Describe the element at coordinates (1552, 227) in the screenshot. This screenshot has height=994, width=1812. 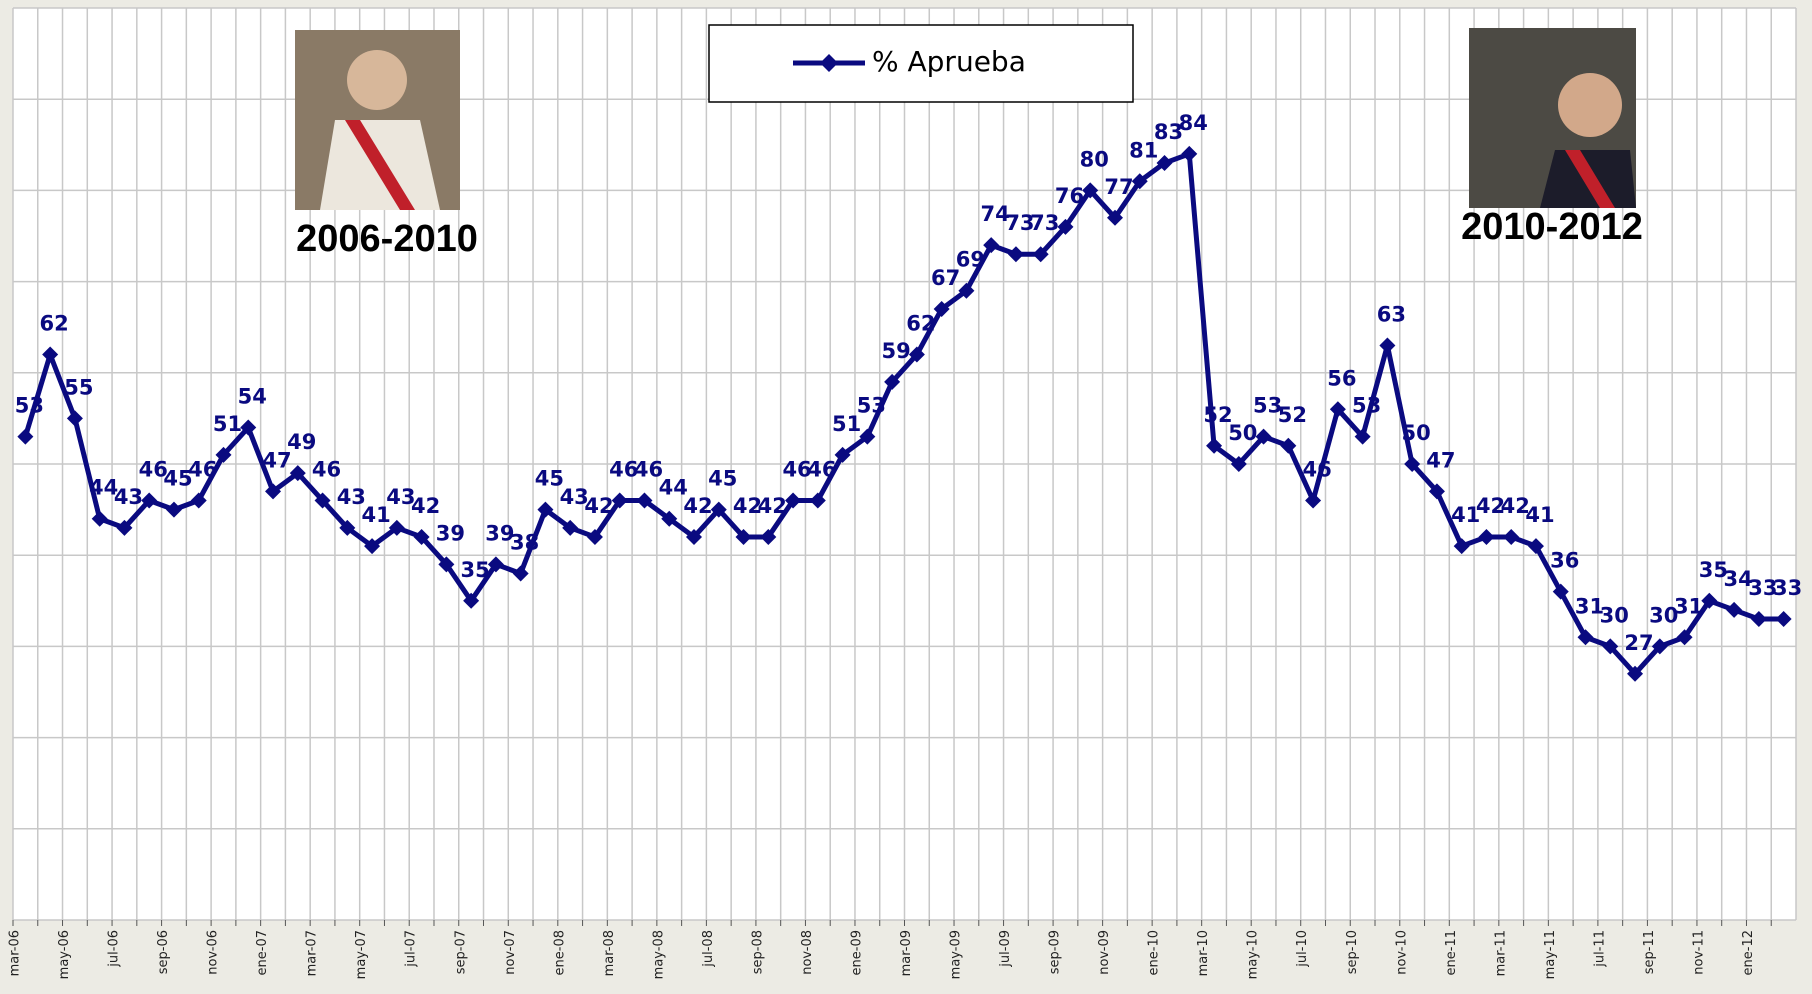
I see `annotation: 2010-2012` at that location.